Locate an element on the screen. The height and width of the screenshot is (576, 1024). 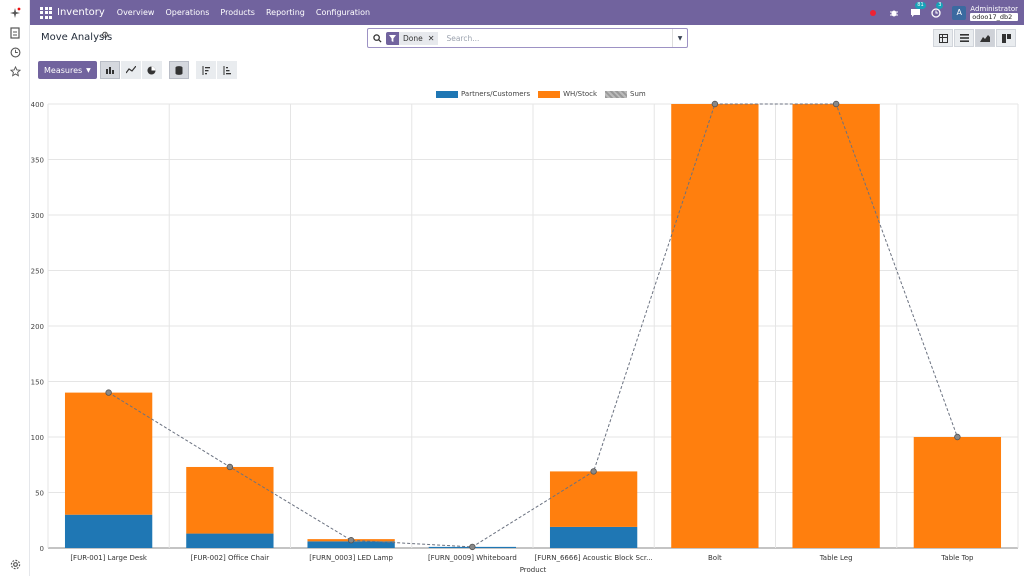
settings-gear-icon is located at coordinates (15, 564).